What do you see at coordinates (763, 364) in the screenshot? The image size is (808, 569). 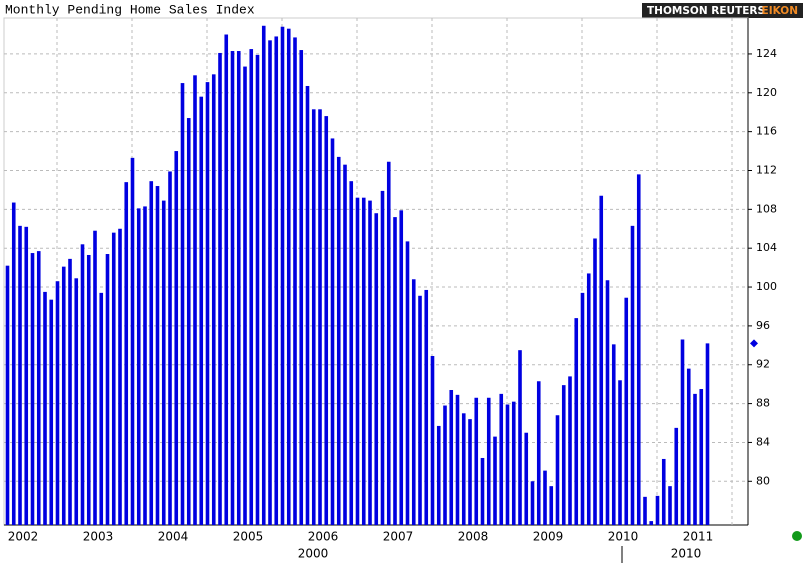 I see `y-tick-label: 92` at bounding box center [763, 364].